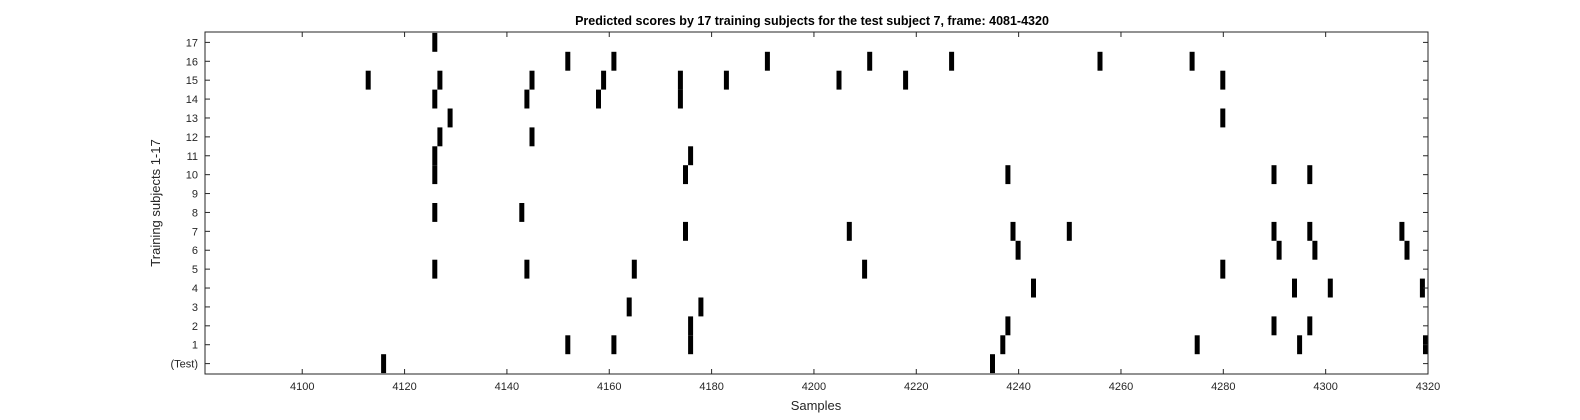 This screenshot has height=420, width=1580. Describe the element at coordinates (195, 289) in the screenshot. I see `y-tick-label: 4` at that location.